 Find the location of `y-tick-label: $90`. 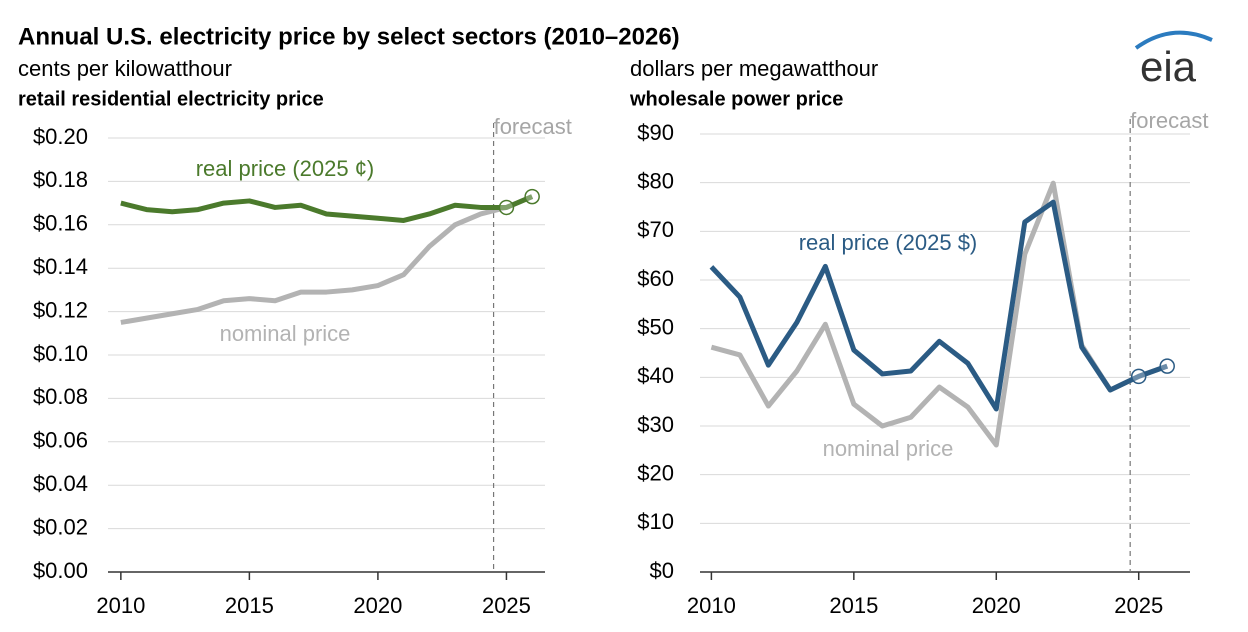

y-tick-label: $90 is located at coordinates (655, 132).